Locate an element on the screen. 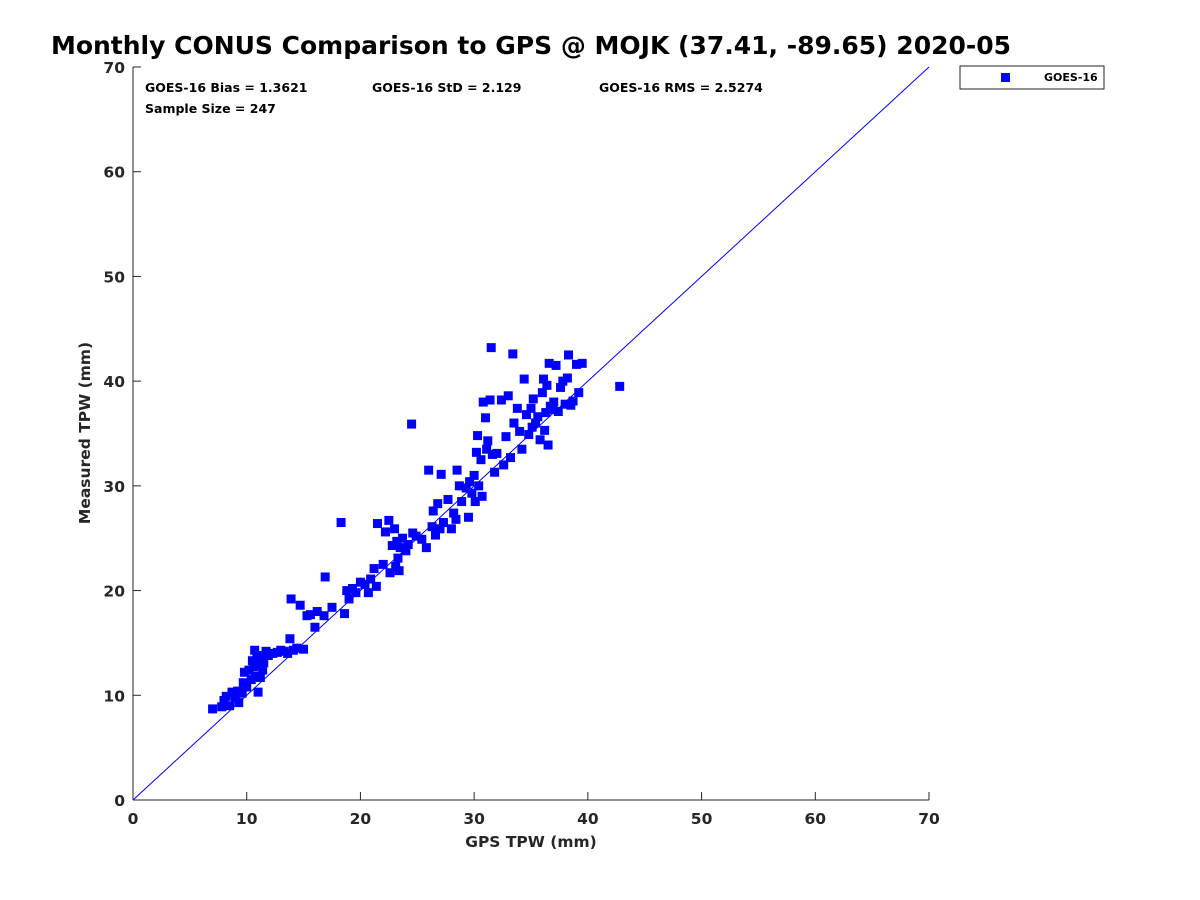  x-tick-label: 10 is located at coordinates (247, 819).